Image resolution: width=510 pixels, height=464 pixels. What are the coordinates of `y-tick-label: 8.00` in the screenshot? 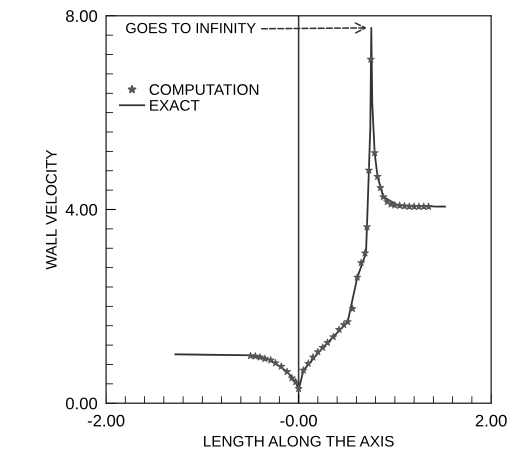 It's located at (82, 16).